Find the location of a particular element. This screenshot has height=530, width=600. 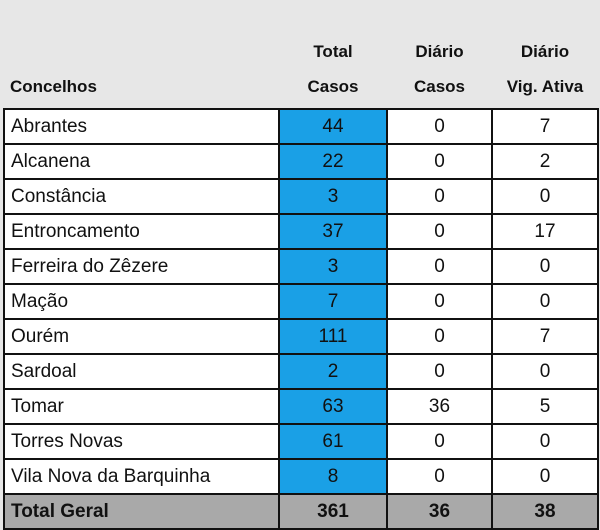

concelho-name: Entroncamento is located at coordinates (141, 231).